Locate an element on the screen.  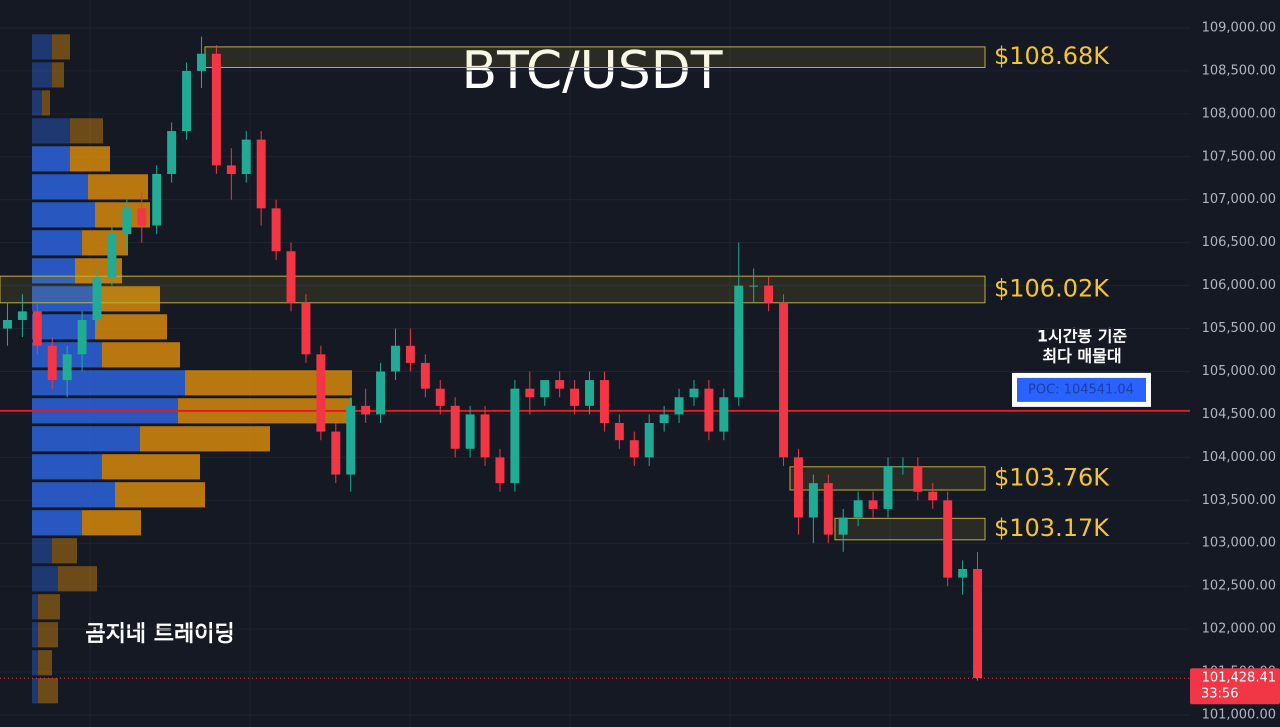
y-tick-label: 109,000.00 is located at coordinates (1239, 27).